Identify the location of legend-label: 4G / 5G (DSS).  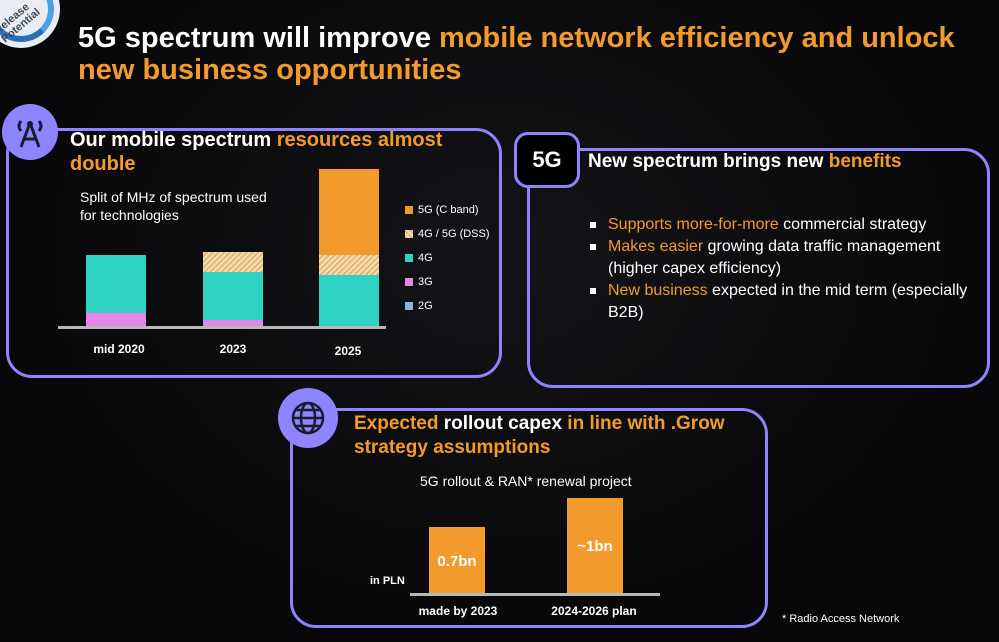
(454, 234).